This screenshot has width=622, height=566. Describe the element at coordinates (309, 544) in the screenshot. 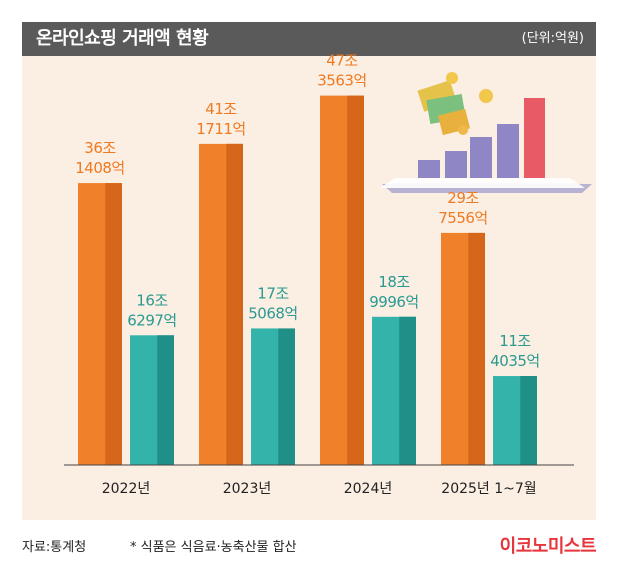

I see `footer: 자료:통계청 * 식품은 식음료·농축산물 합산 이코노미스트` at that location.